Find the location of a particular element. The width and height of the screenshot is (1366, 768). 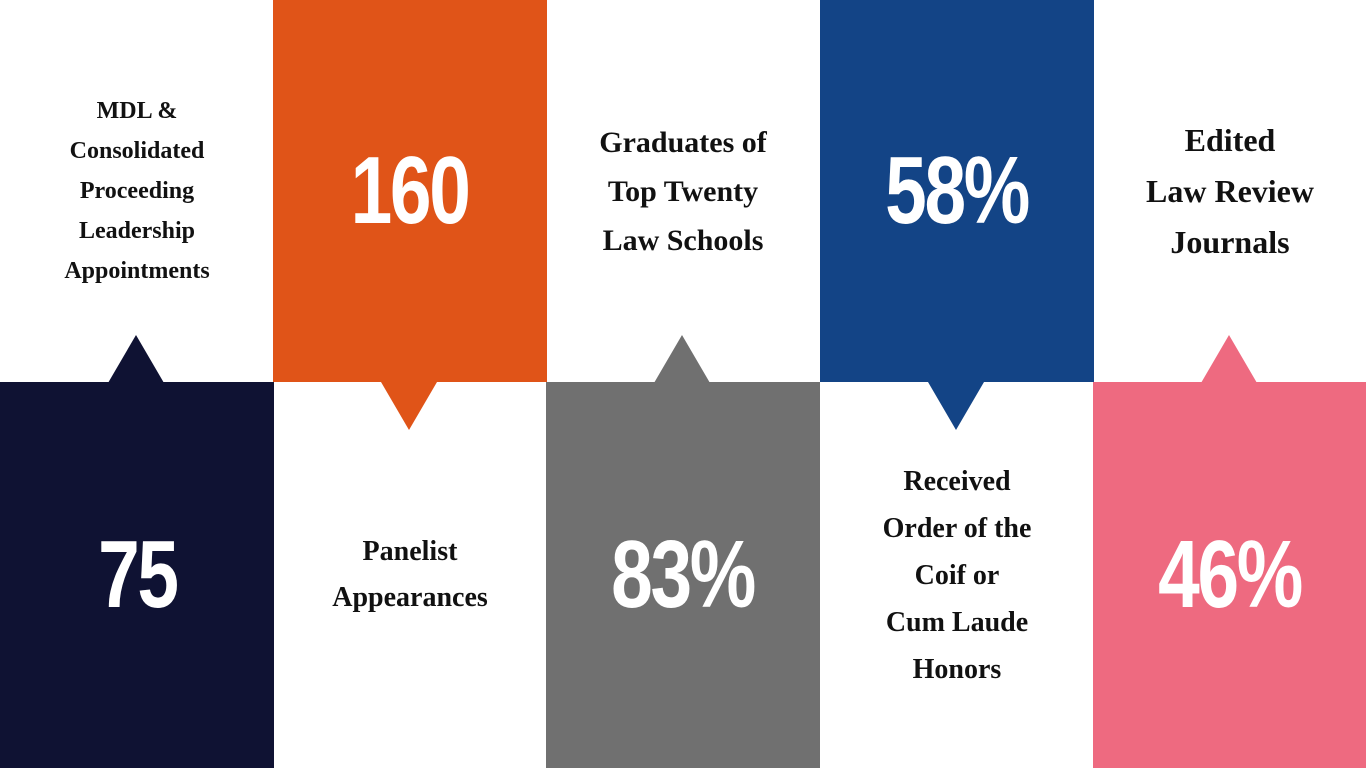

label-panel: Edited Law Review Journals is located at coordinates (1229, 191).